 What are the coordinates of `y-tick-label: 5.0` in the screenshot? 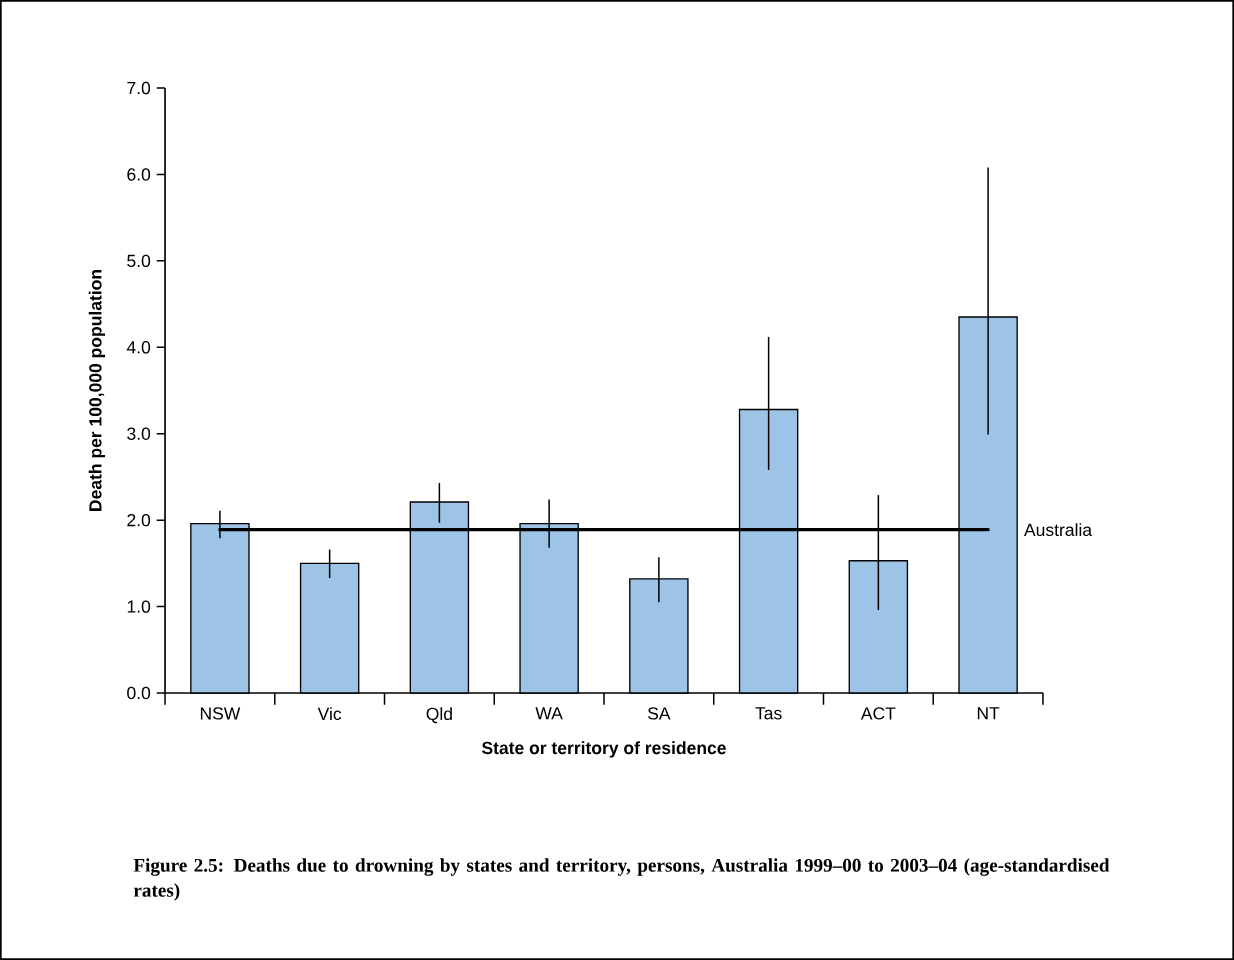 It's located at (139, 261).